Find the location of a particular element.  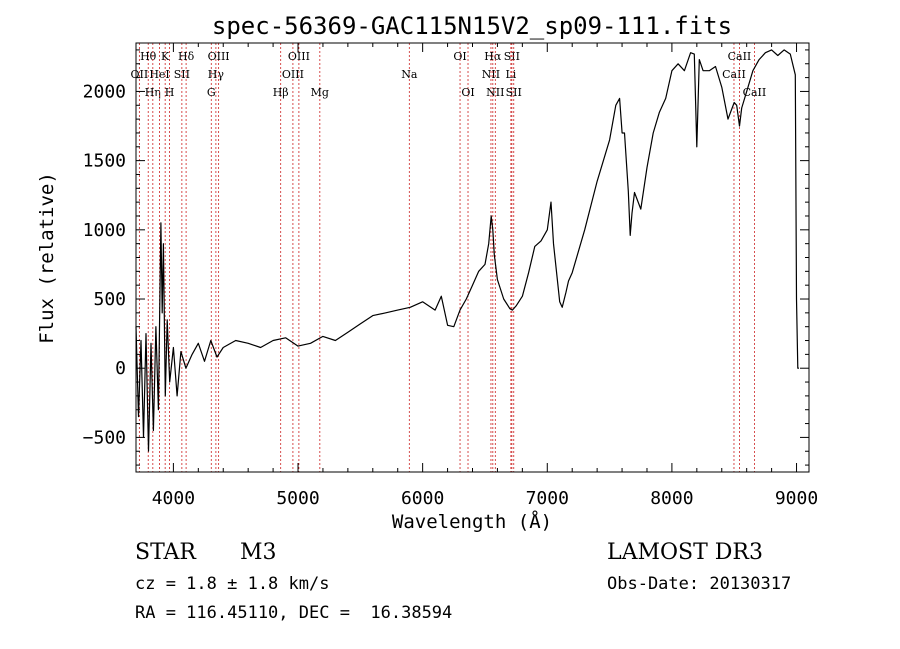

y-tick-label: 500 is located at coordinates (109, 299).